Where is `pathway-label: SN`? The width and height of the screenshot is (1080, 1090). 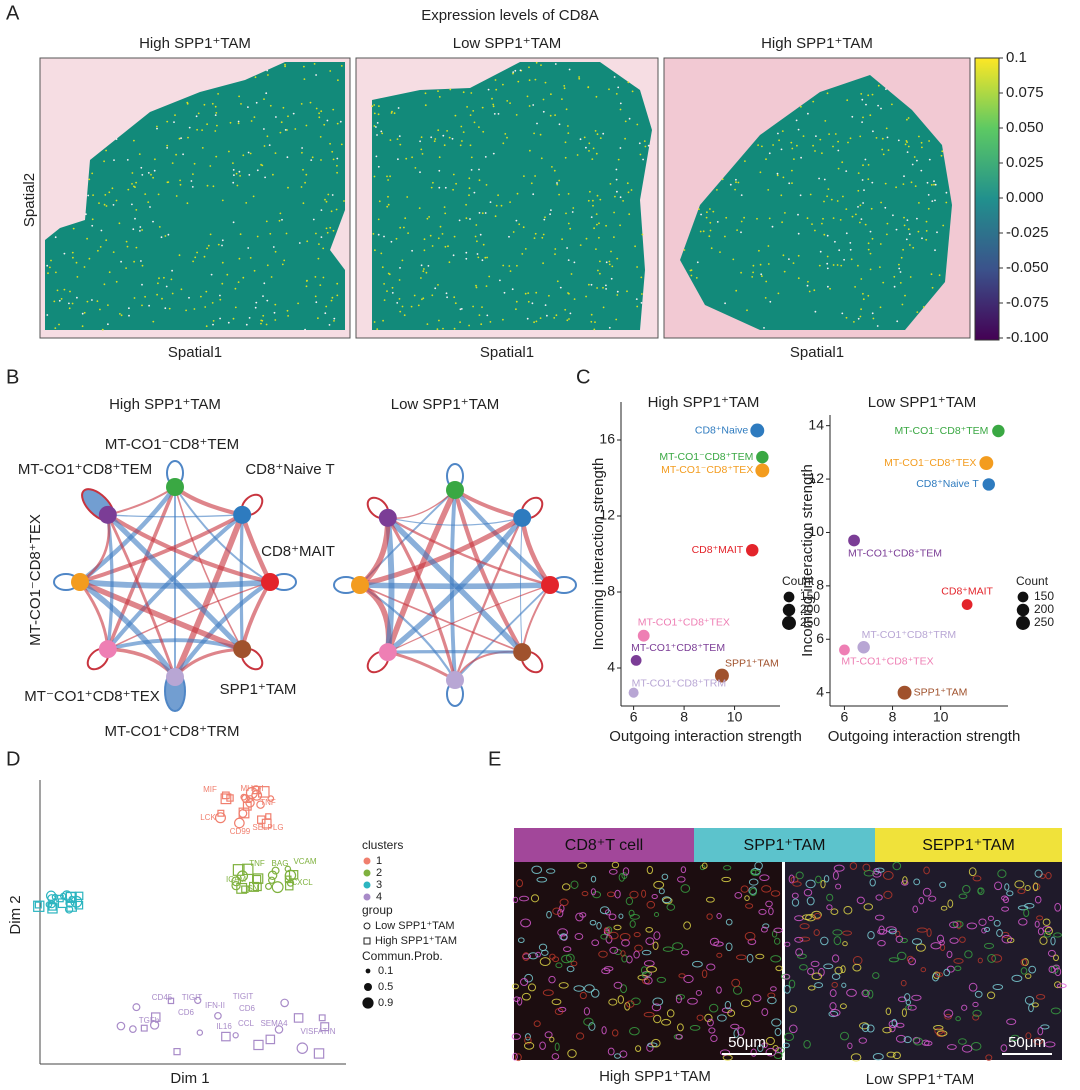
pathway-label: SN is located at coordinates (252, 888).